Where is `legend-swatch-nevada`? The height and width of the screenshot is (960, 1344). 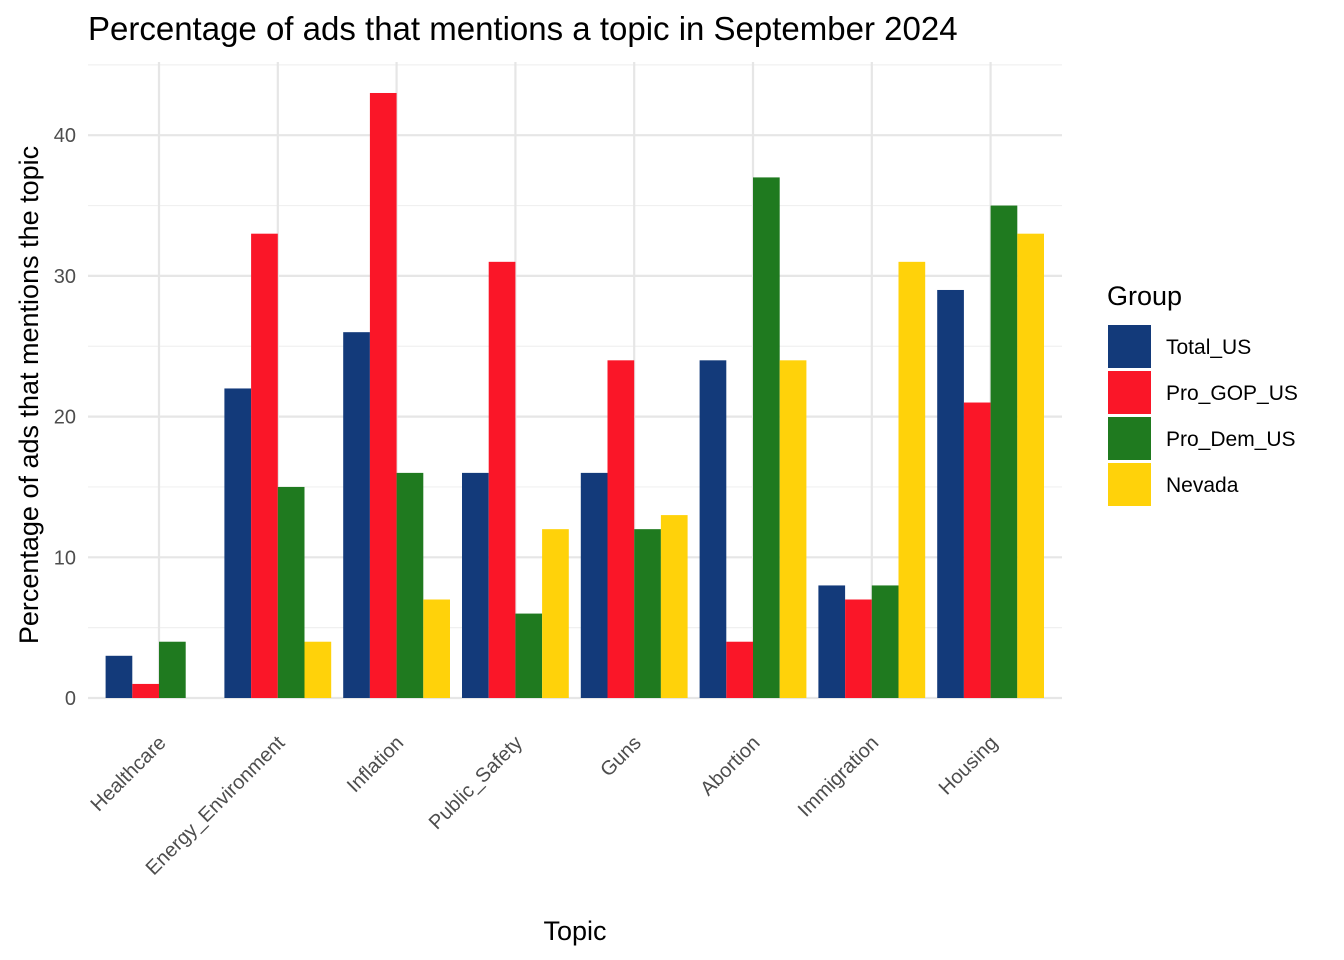 legend-swatch-nevada is located at coordinates (1129, 484).